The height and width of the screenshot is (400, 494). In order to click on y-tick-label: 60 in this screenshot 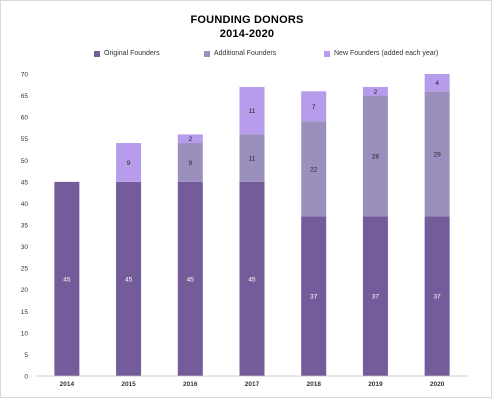, I will do `click(25, 118)`.